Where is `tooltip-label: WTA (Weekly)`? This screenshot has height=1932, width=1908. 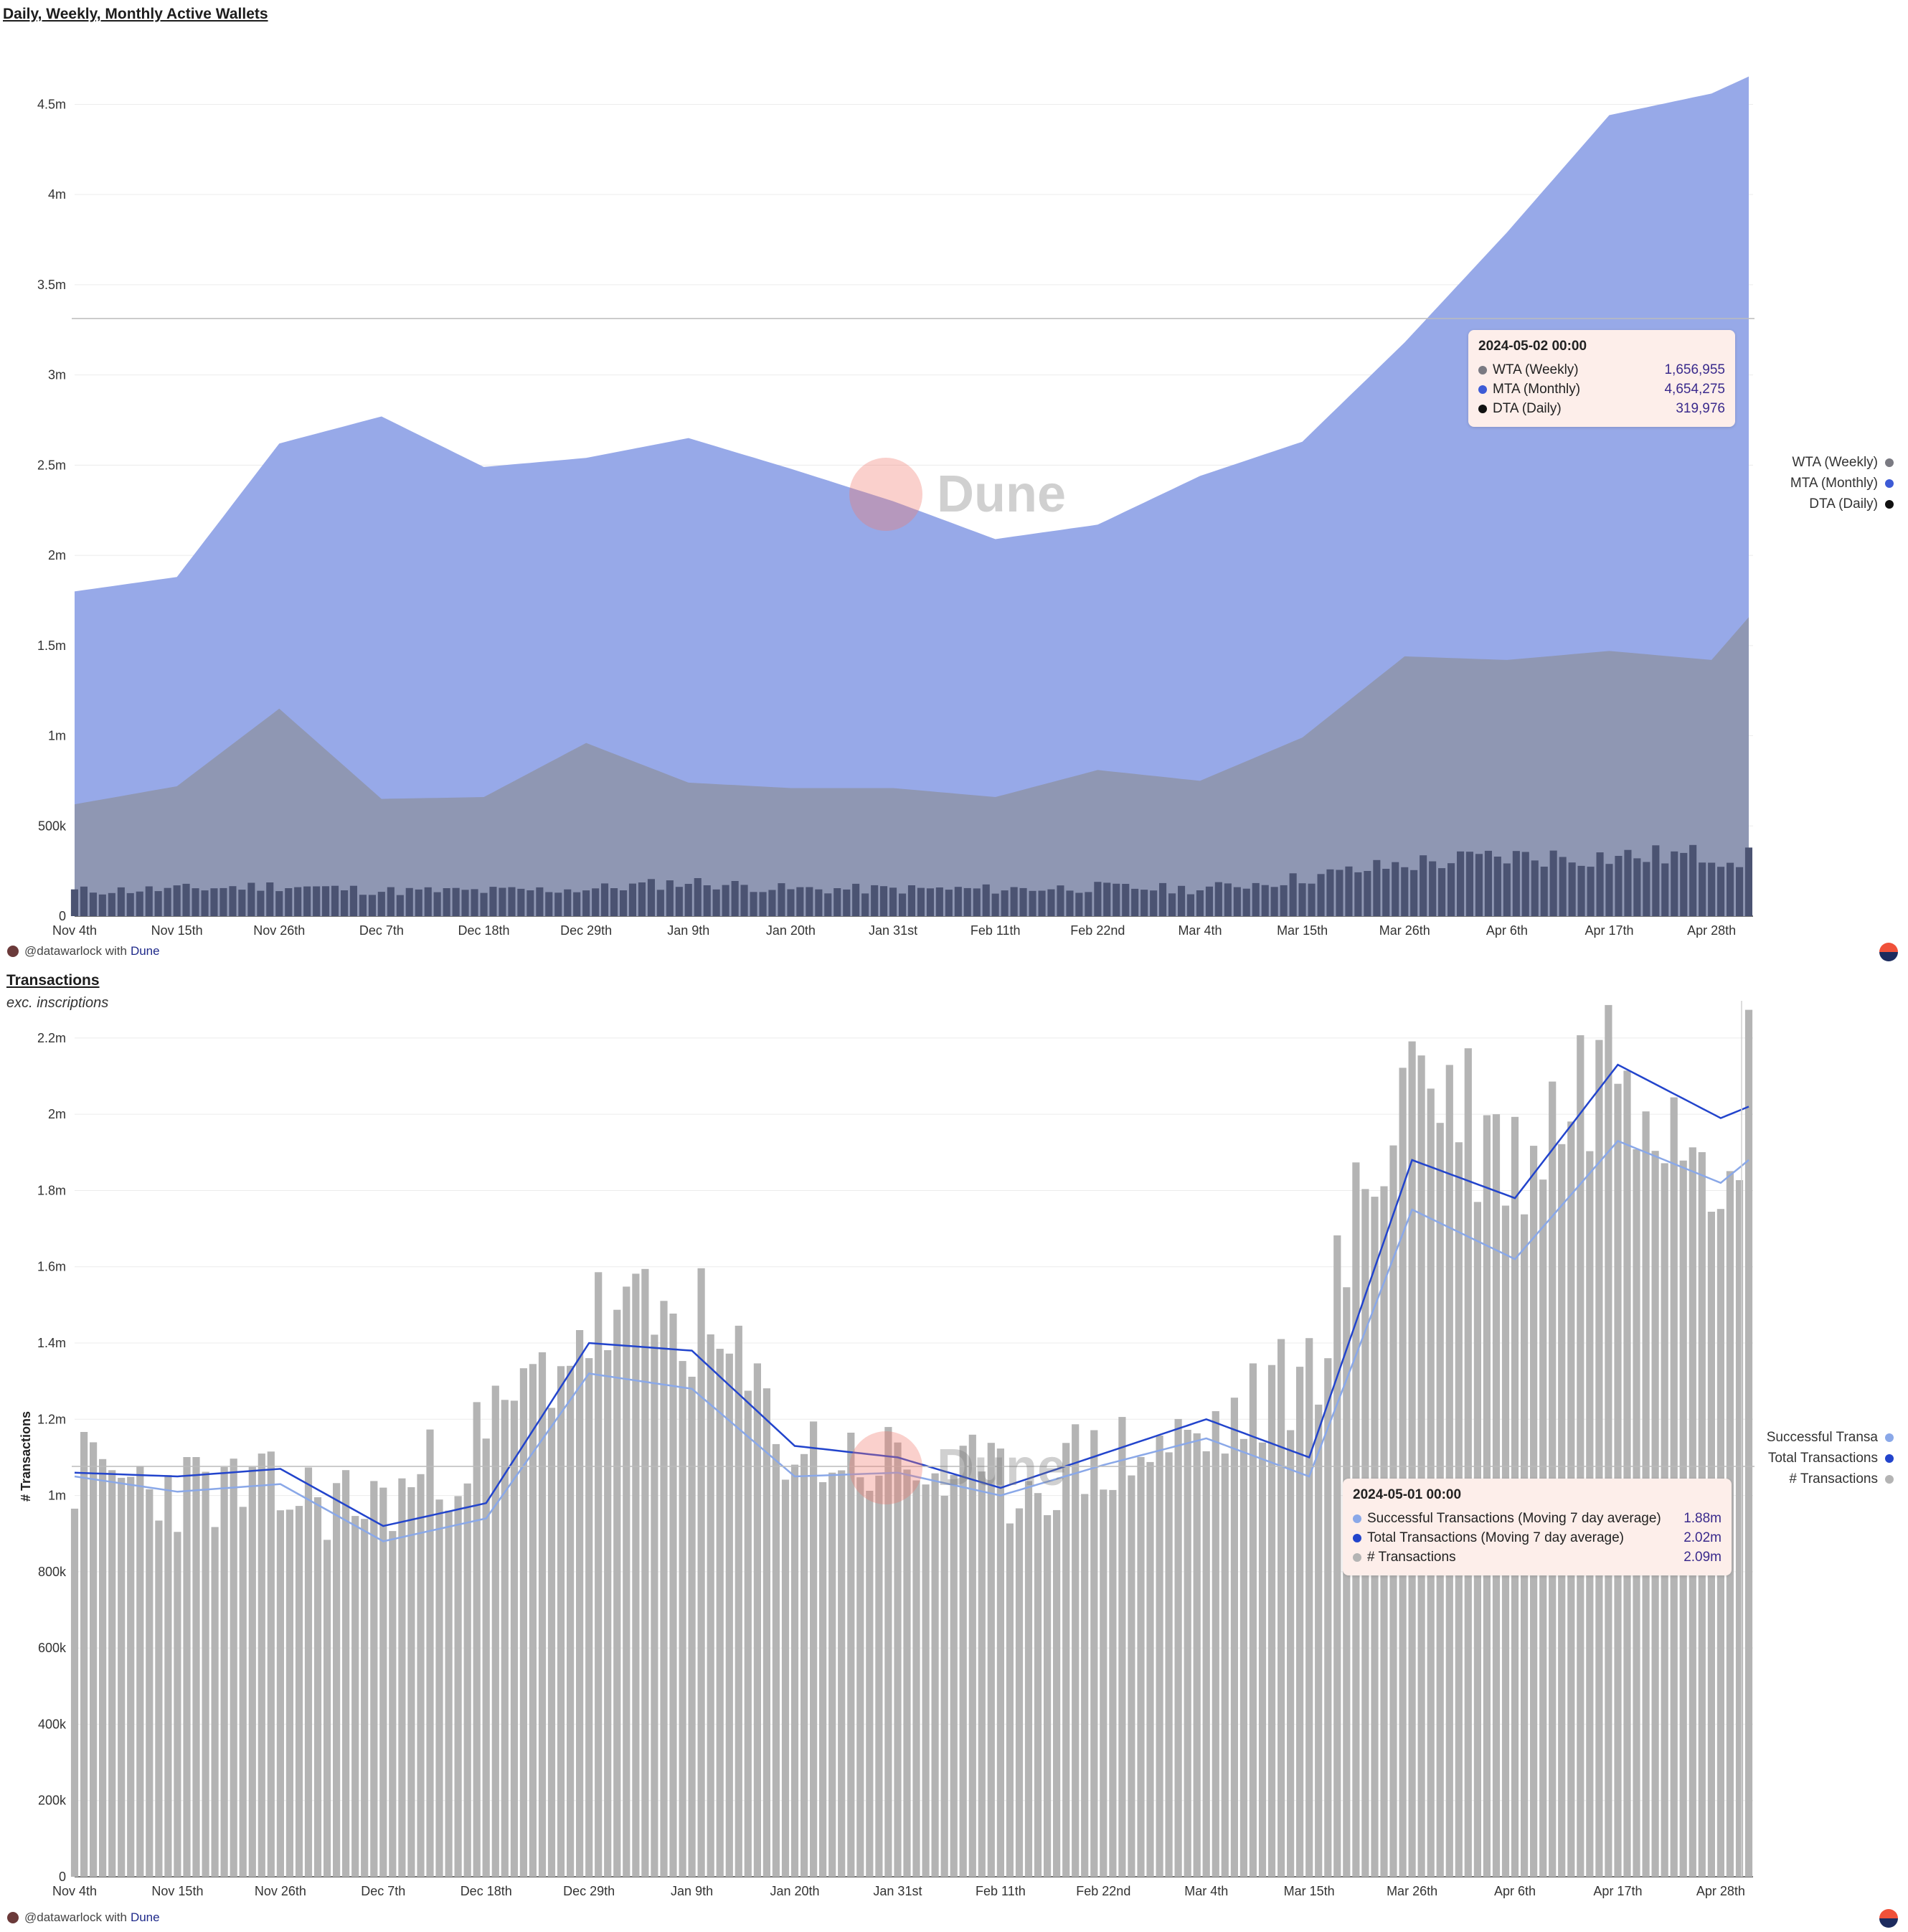
tooltip-label: WTA (Weekly) is located at coordinates (1536, 369).